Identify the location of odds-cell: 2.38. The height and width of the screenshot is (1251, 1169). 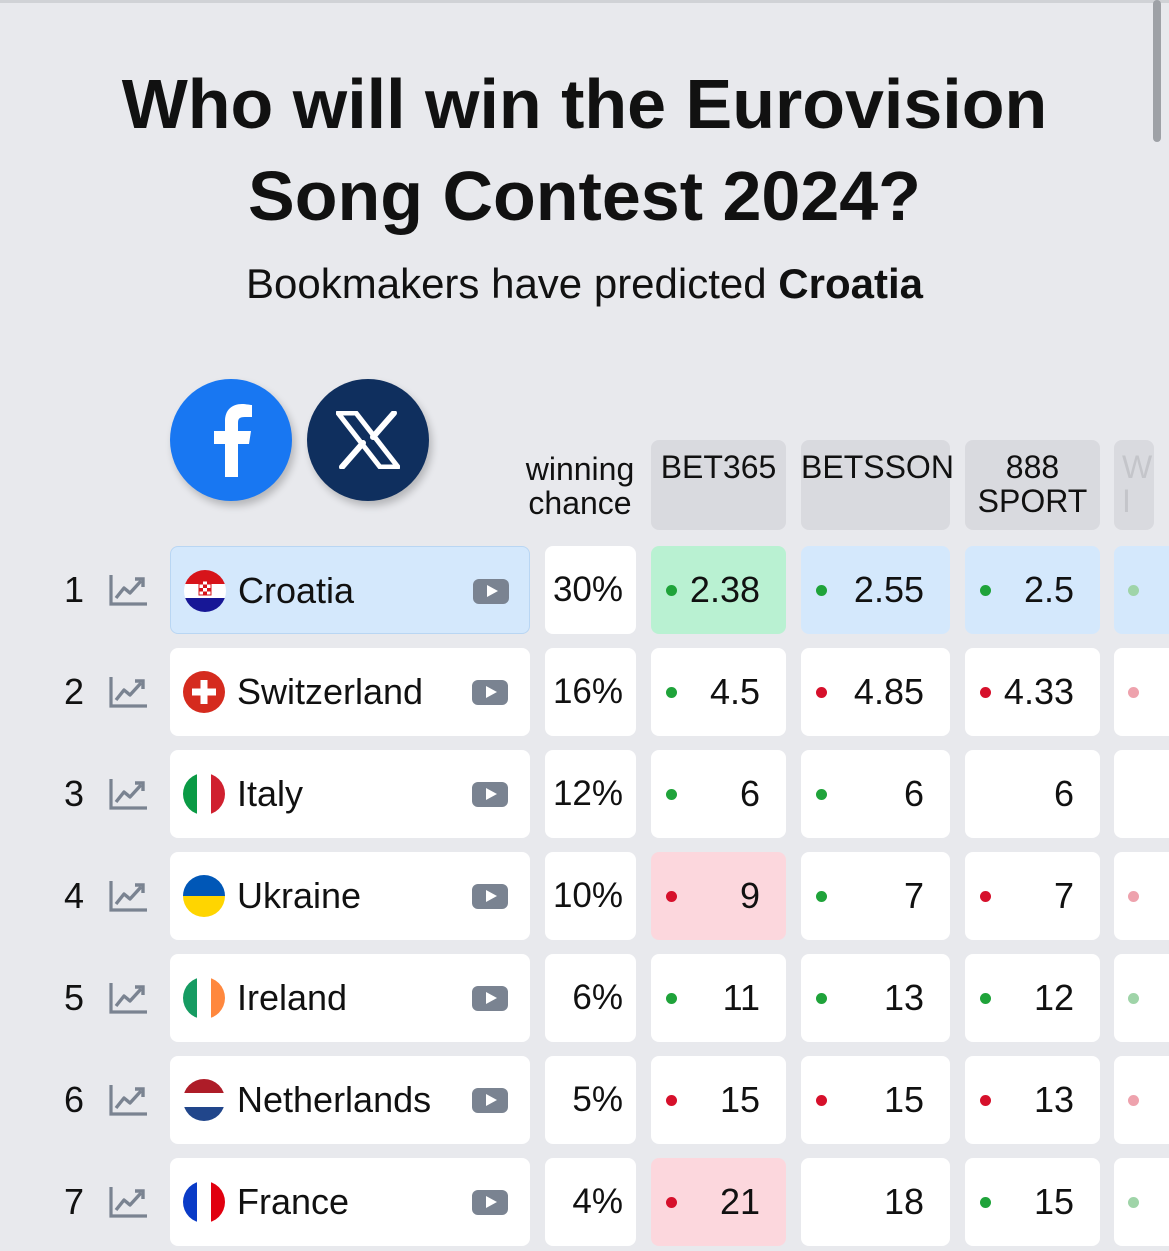
(718, 590).